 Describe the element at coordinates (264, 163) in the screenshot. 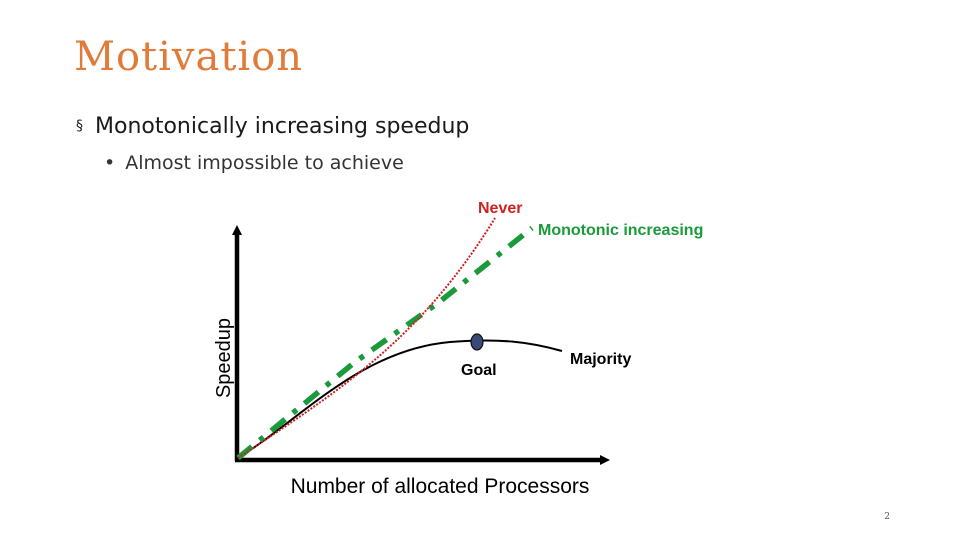

I see `bullet-text: Almost impossible to achieve` at that location.